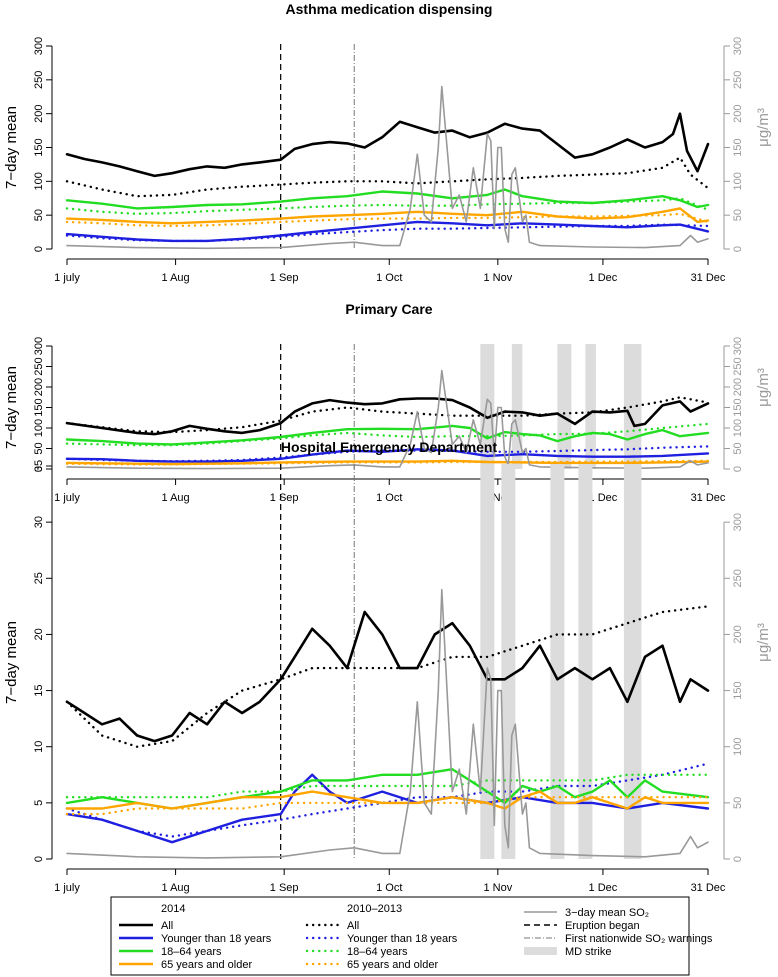  What do you see at coordinates (607, 913) in the screenshot?
I see `legend-label: 3−day mean SO₂` at bounding box center [607, 913].